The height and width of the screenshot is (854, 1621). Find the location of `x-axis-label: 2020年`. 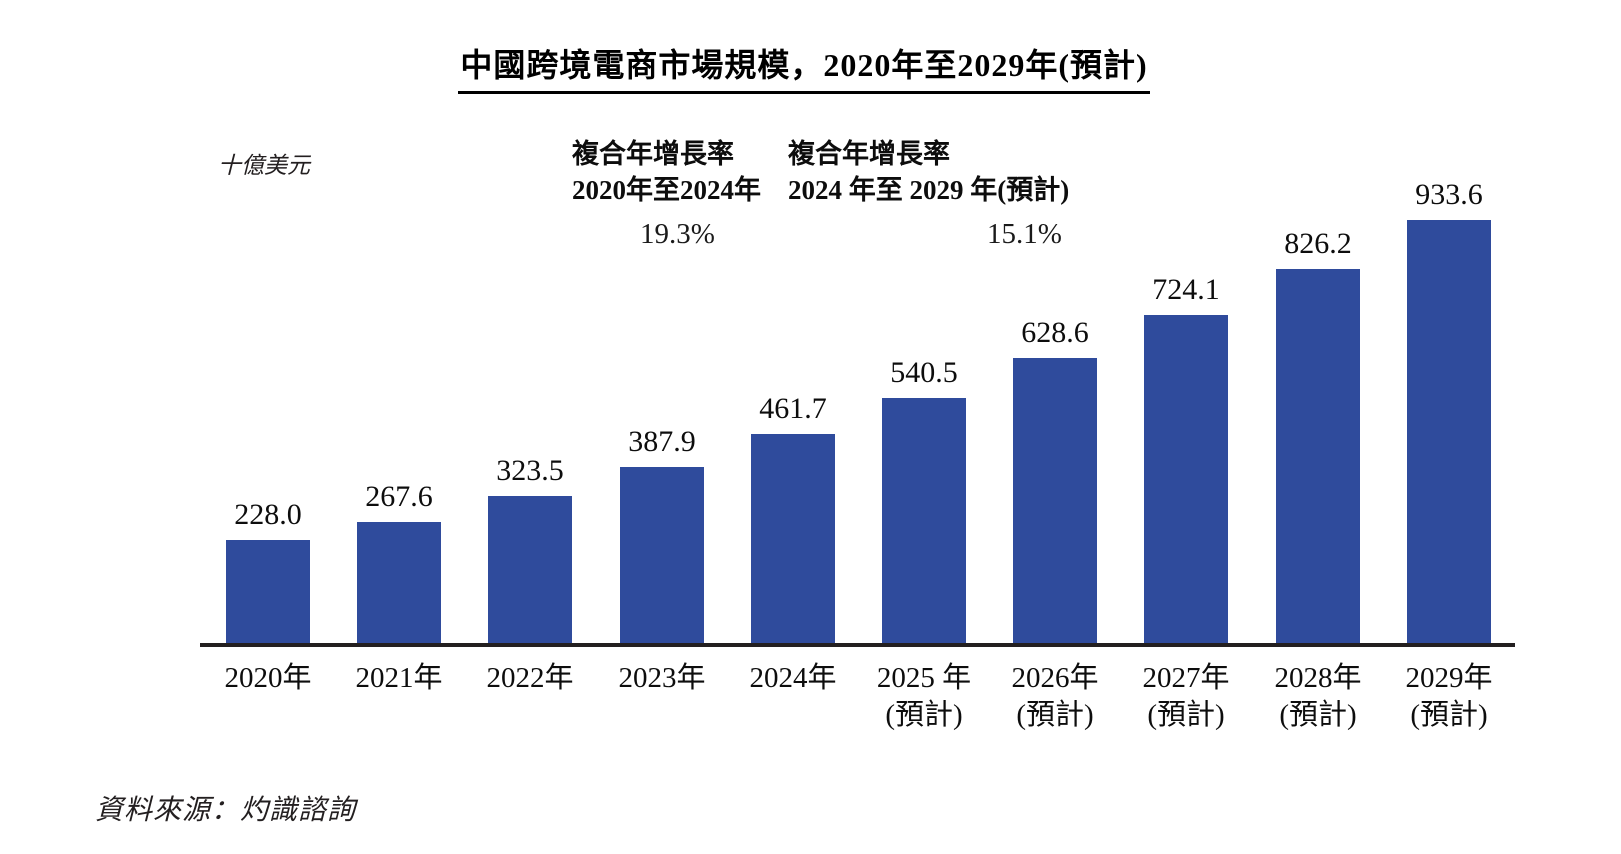

x-axis-label: 2020年 is located at coordinates (268, 678).